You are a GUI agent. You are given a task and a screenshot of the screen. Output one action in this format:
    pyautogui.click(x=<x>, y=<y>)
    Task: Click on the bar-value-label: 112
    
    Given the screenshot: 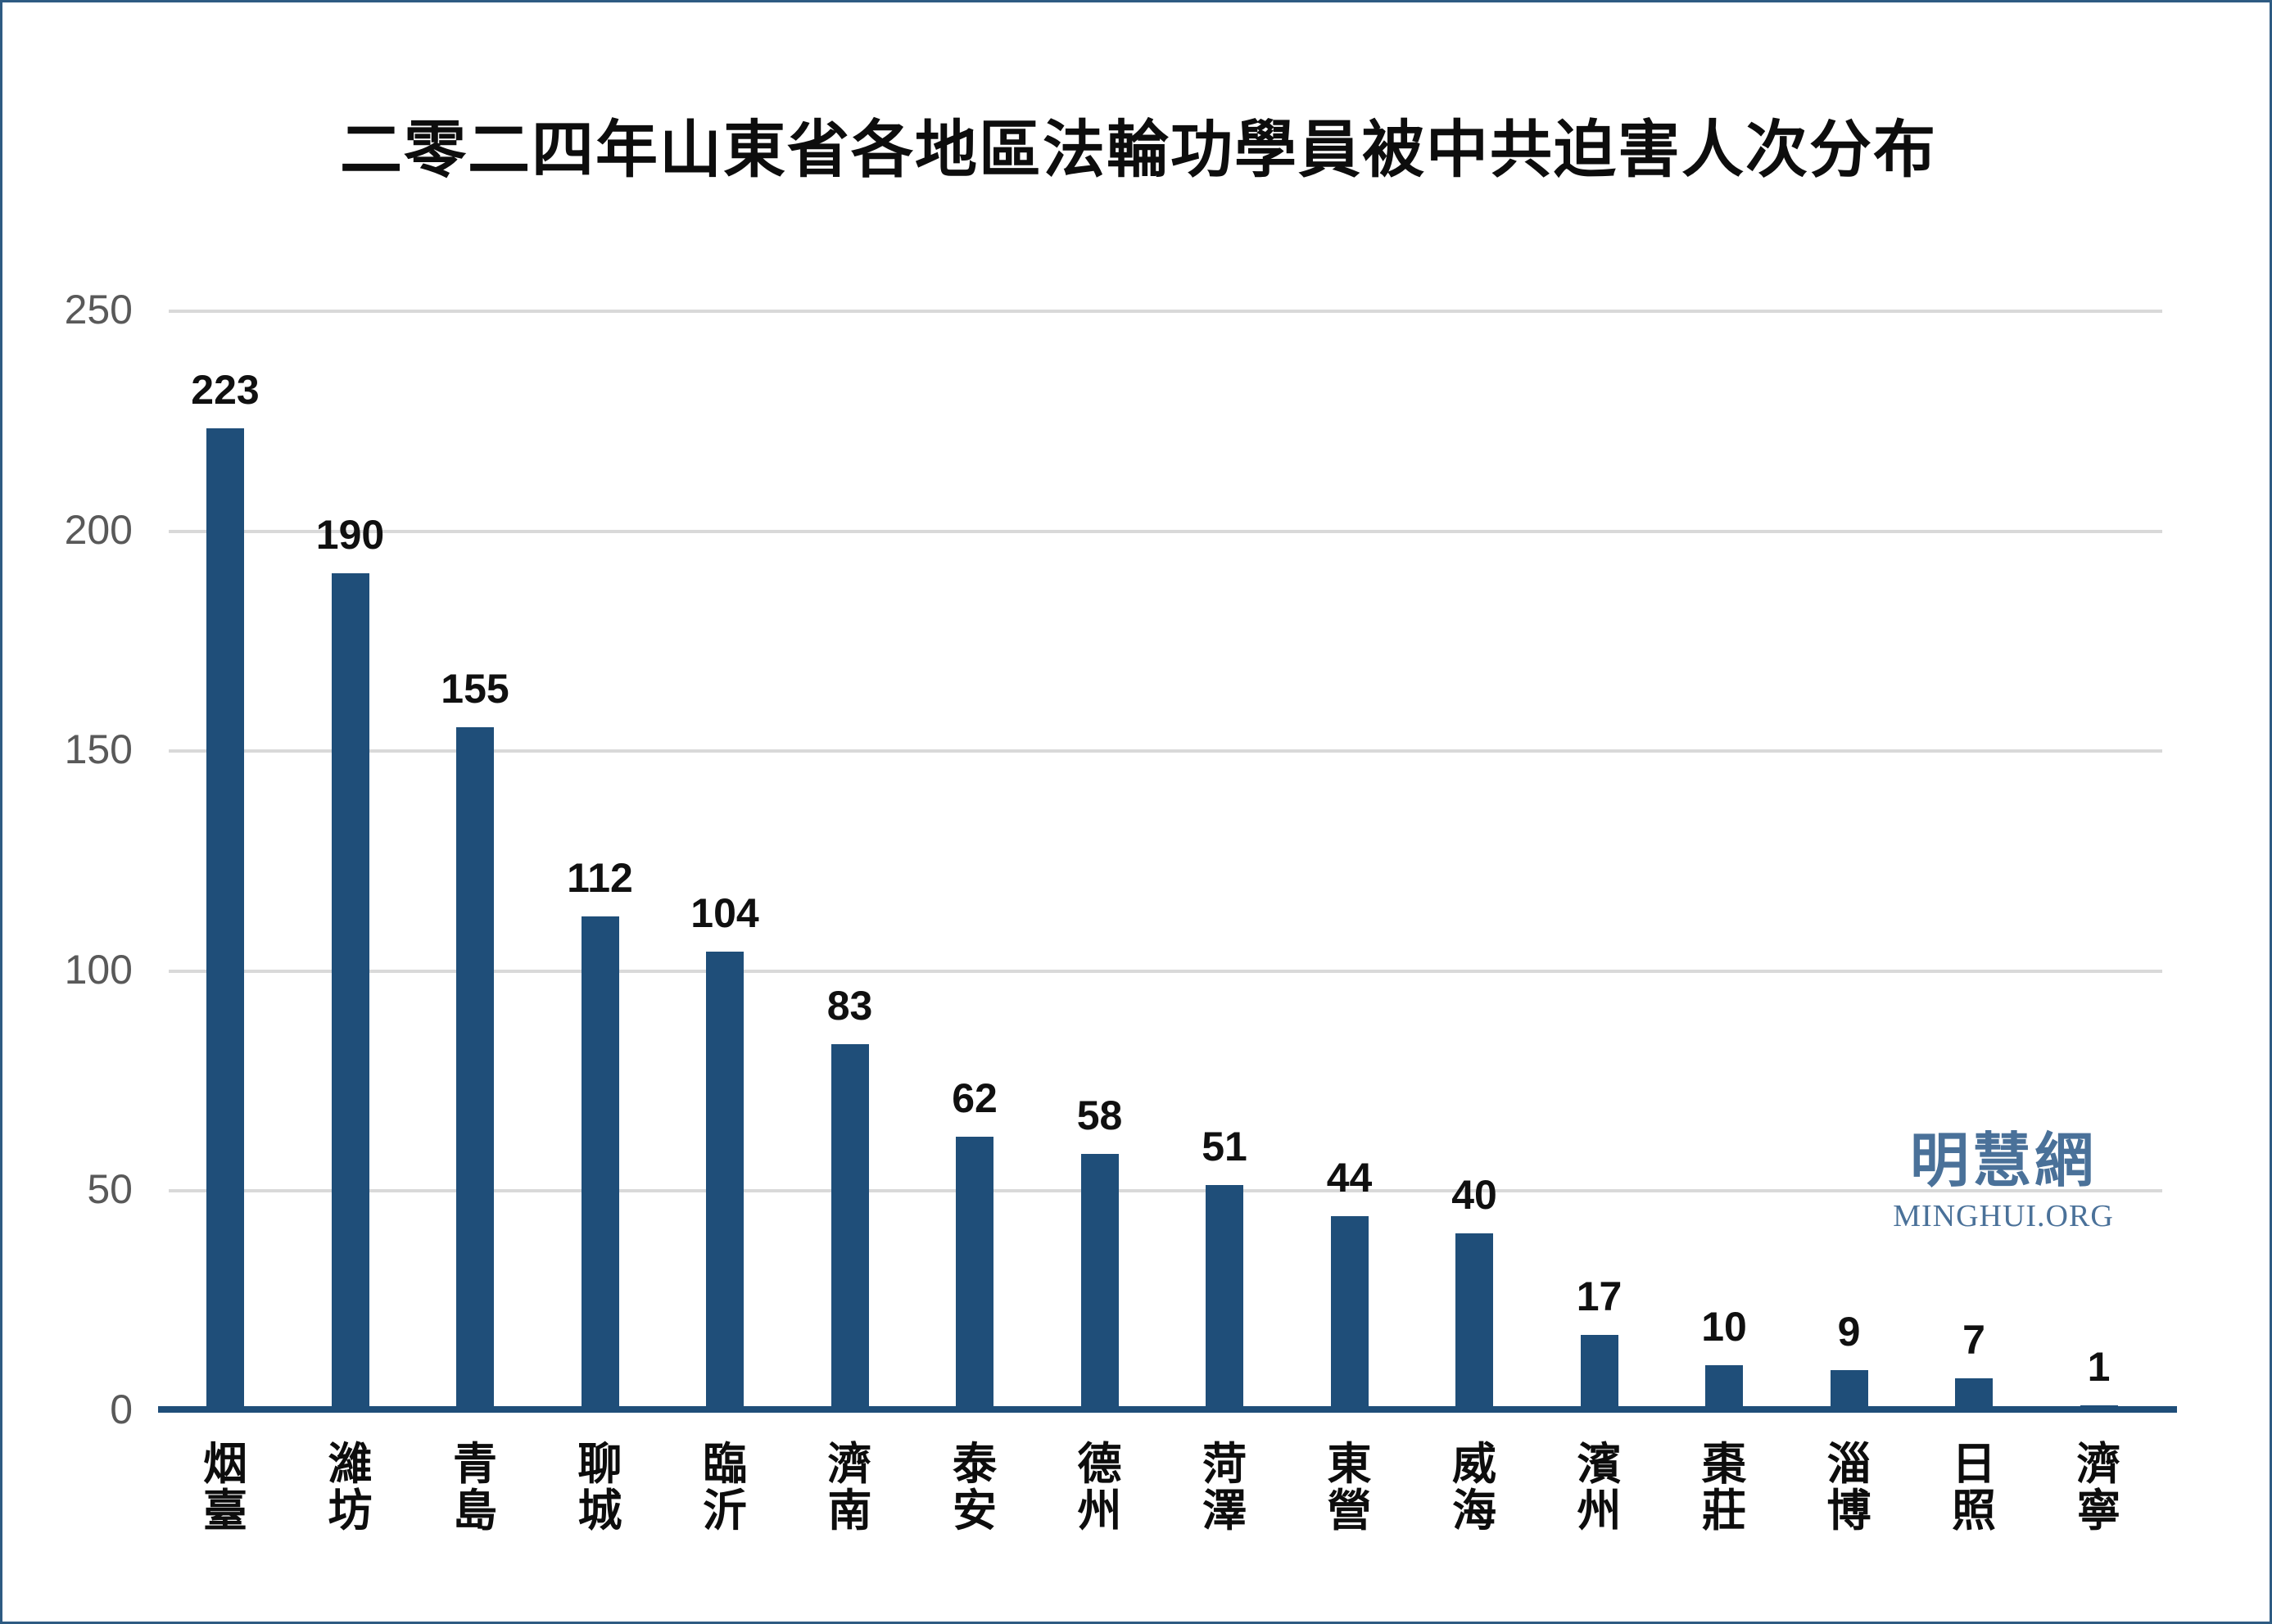 What is the action you would take?
    pyautogui.click(x=600, y=878)
    